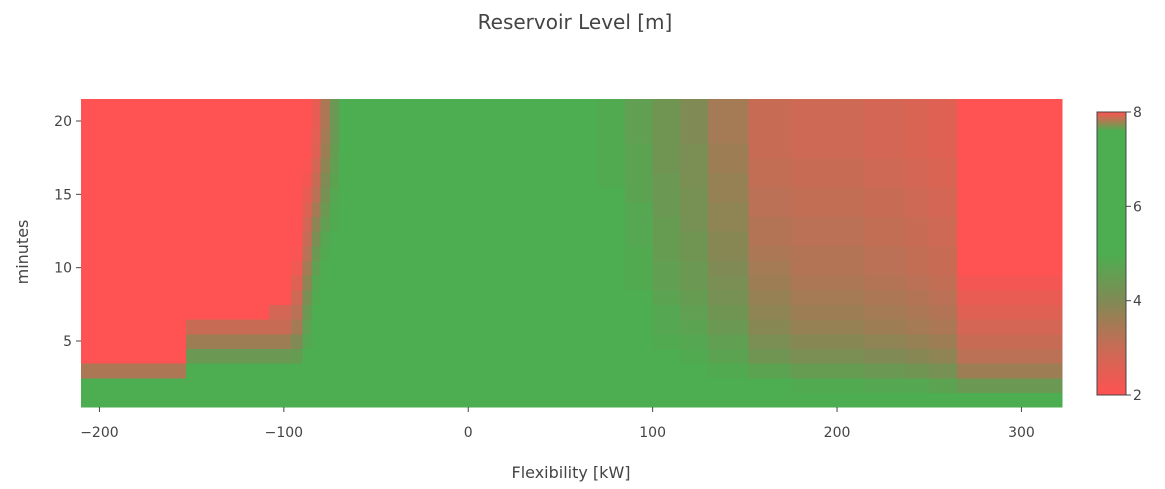  Describe the element at coordinates (22, 252) in the screenshot. I see `y-axis-label: minutes` at that location.